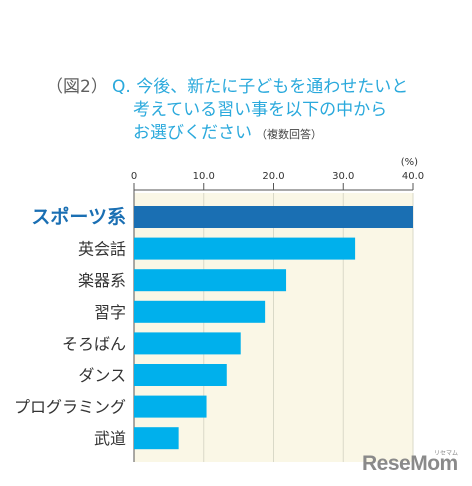 This screenshot has height=486, width=472. What do you see at coordinates (204, 176) in the screenshot?
I see `x-tick-label: 10.0` at bounding box center [204, 176].